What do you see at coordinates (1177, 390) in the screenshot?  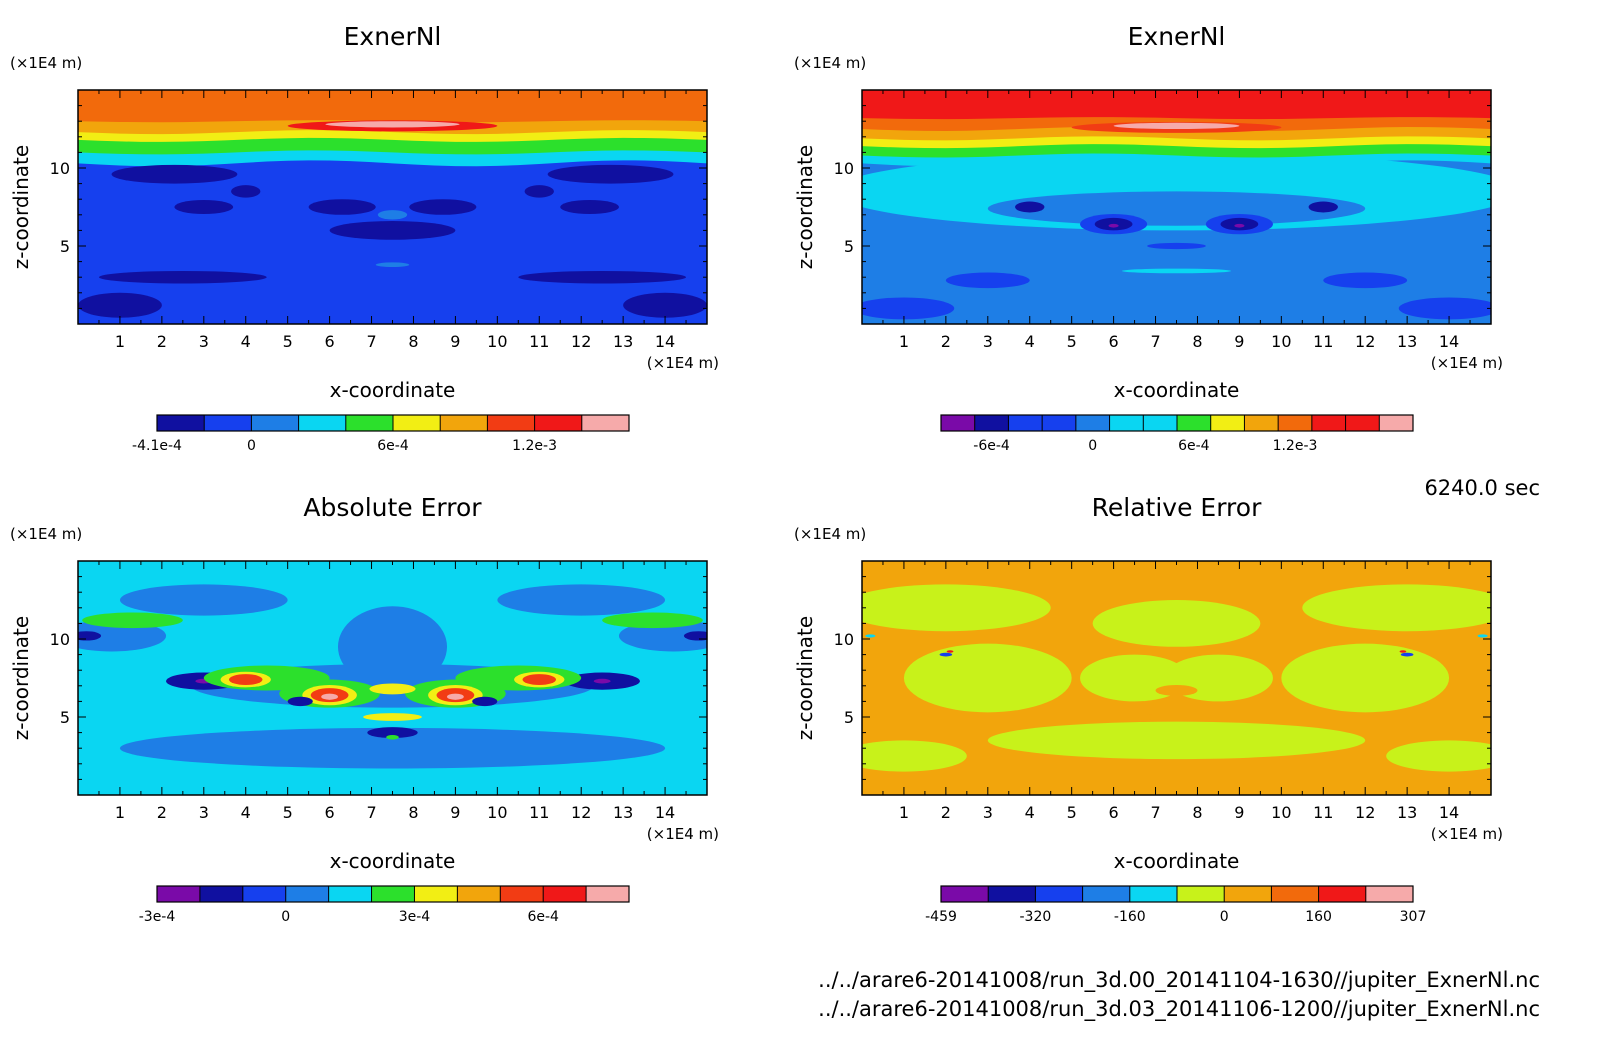 I see `x-axis-label: x-coordinate` at bounding box center [1177, 390].